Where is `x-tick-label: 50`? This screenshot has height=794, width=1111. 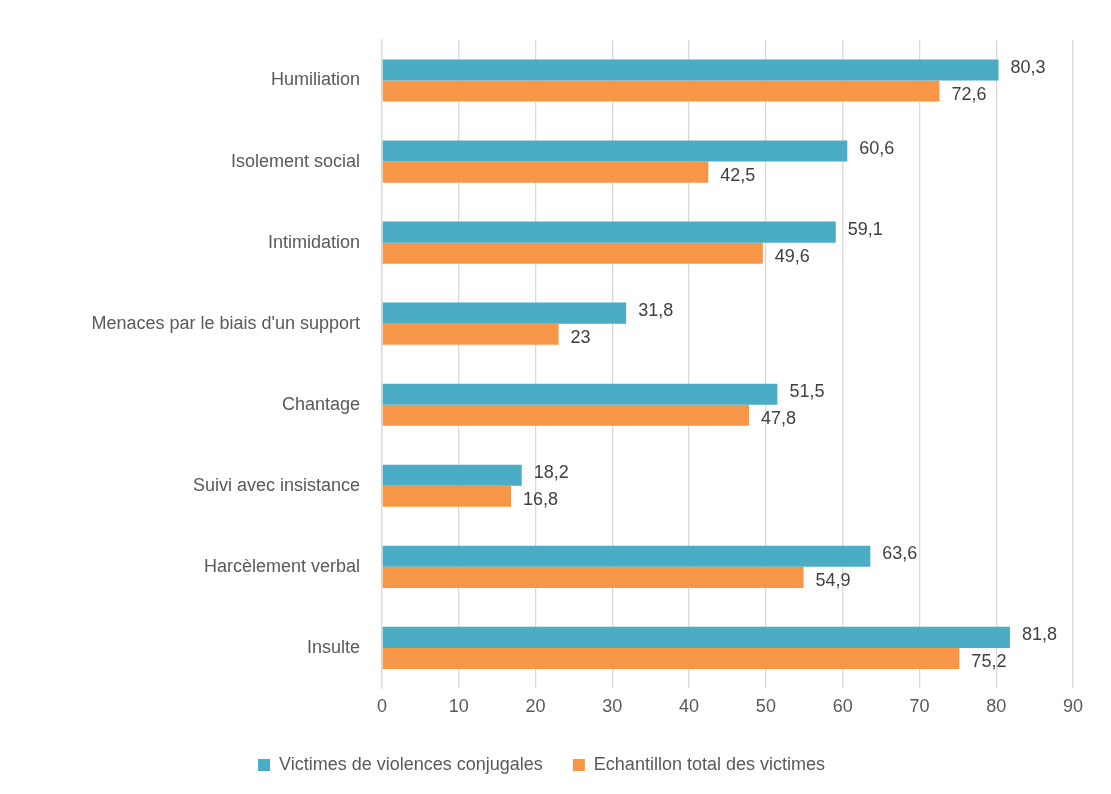
x-tick-label: 50 is located at coordinates (765, 706).